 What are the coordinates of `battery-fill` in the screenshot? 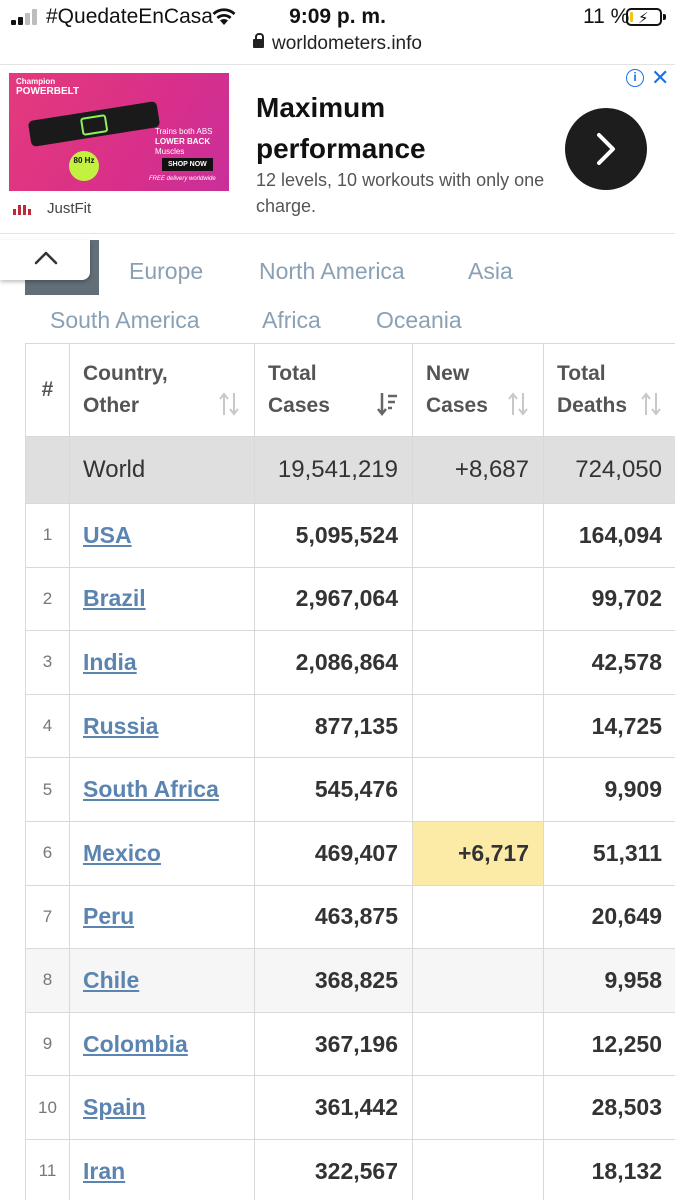 It's located at (631, 17).